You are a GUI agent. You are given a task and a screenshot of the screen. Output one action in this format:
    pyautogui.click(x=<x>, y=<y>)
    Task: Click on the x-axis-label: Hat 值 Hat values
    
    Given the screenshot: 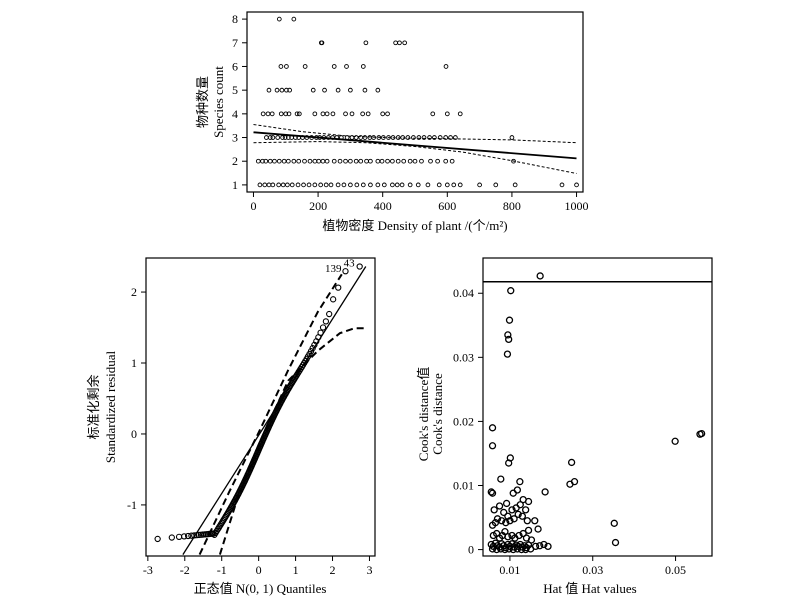 What is the action you would take?
    pyautogui.click(x=590, y=588)
    